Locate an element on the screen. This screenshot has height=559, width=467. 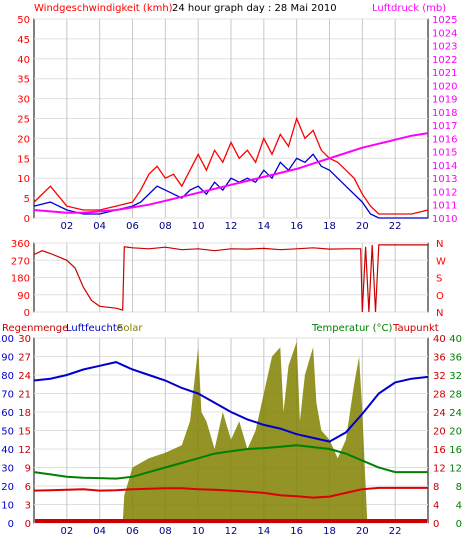
dewpoint-tick-label: 8 is located at coordinates (436, 487).